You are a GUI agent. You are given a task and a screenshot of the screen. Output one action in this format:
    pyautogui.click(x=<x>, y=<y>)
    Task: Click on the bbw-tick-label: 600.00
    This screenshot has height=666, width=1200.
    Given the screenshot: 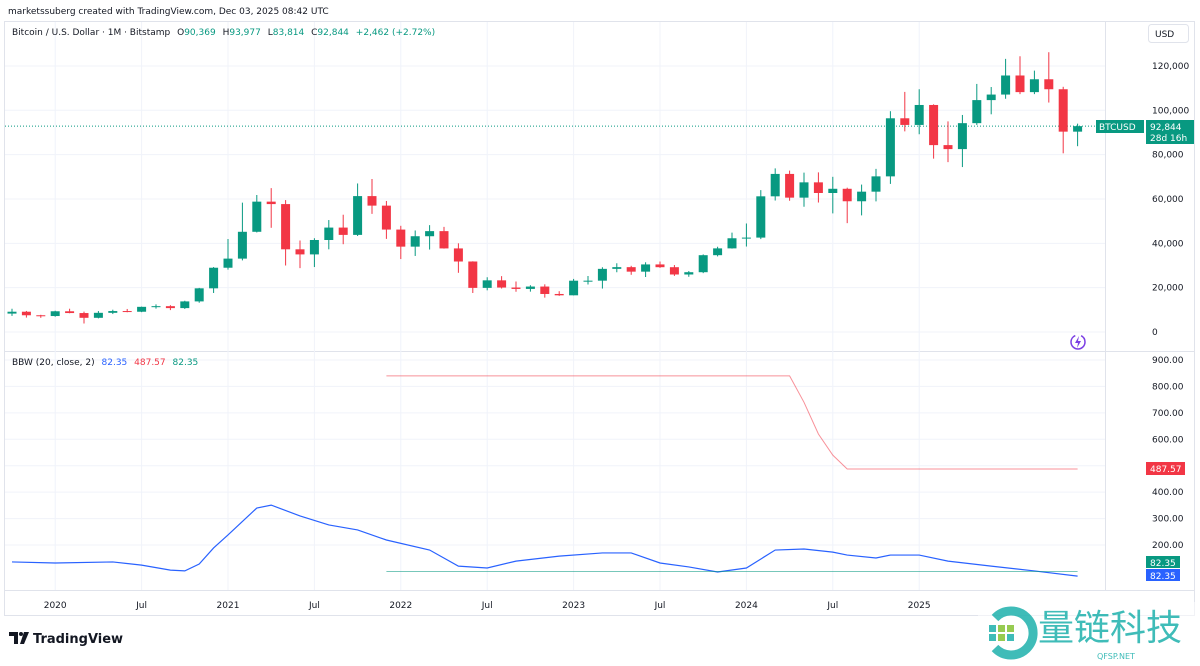 What is the action you would take?
    pyautogui.click(x=1168, y=440)
    